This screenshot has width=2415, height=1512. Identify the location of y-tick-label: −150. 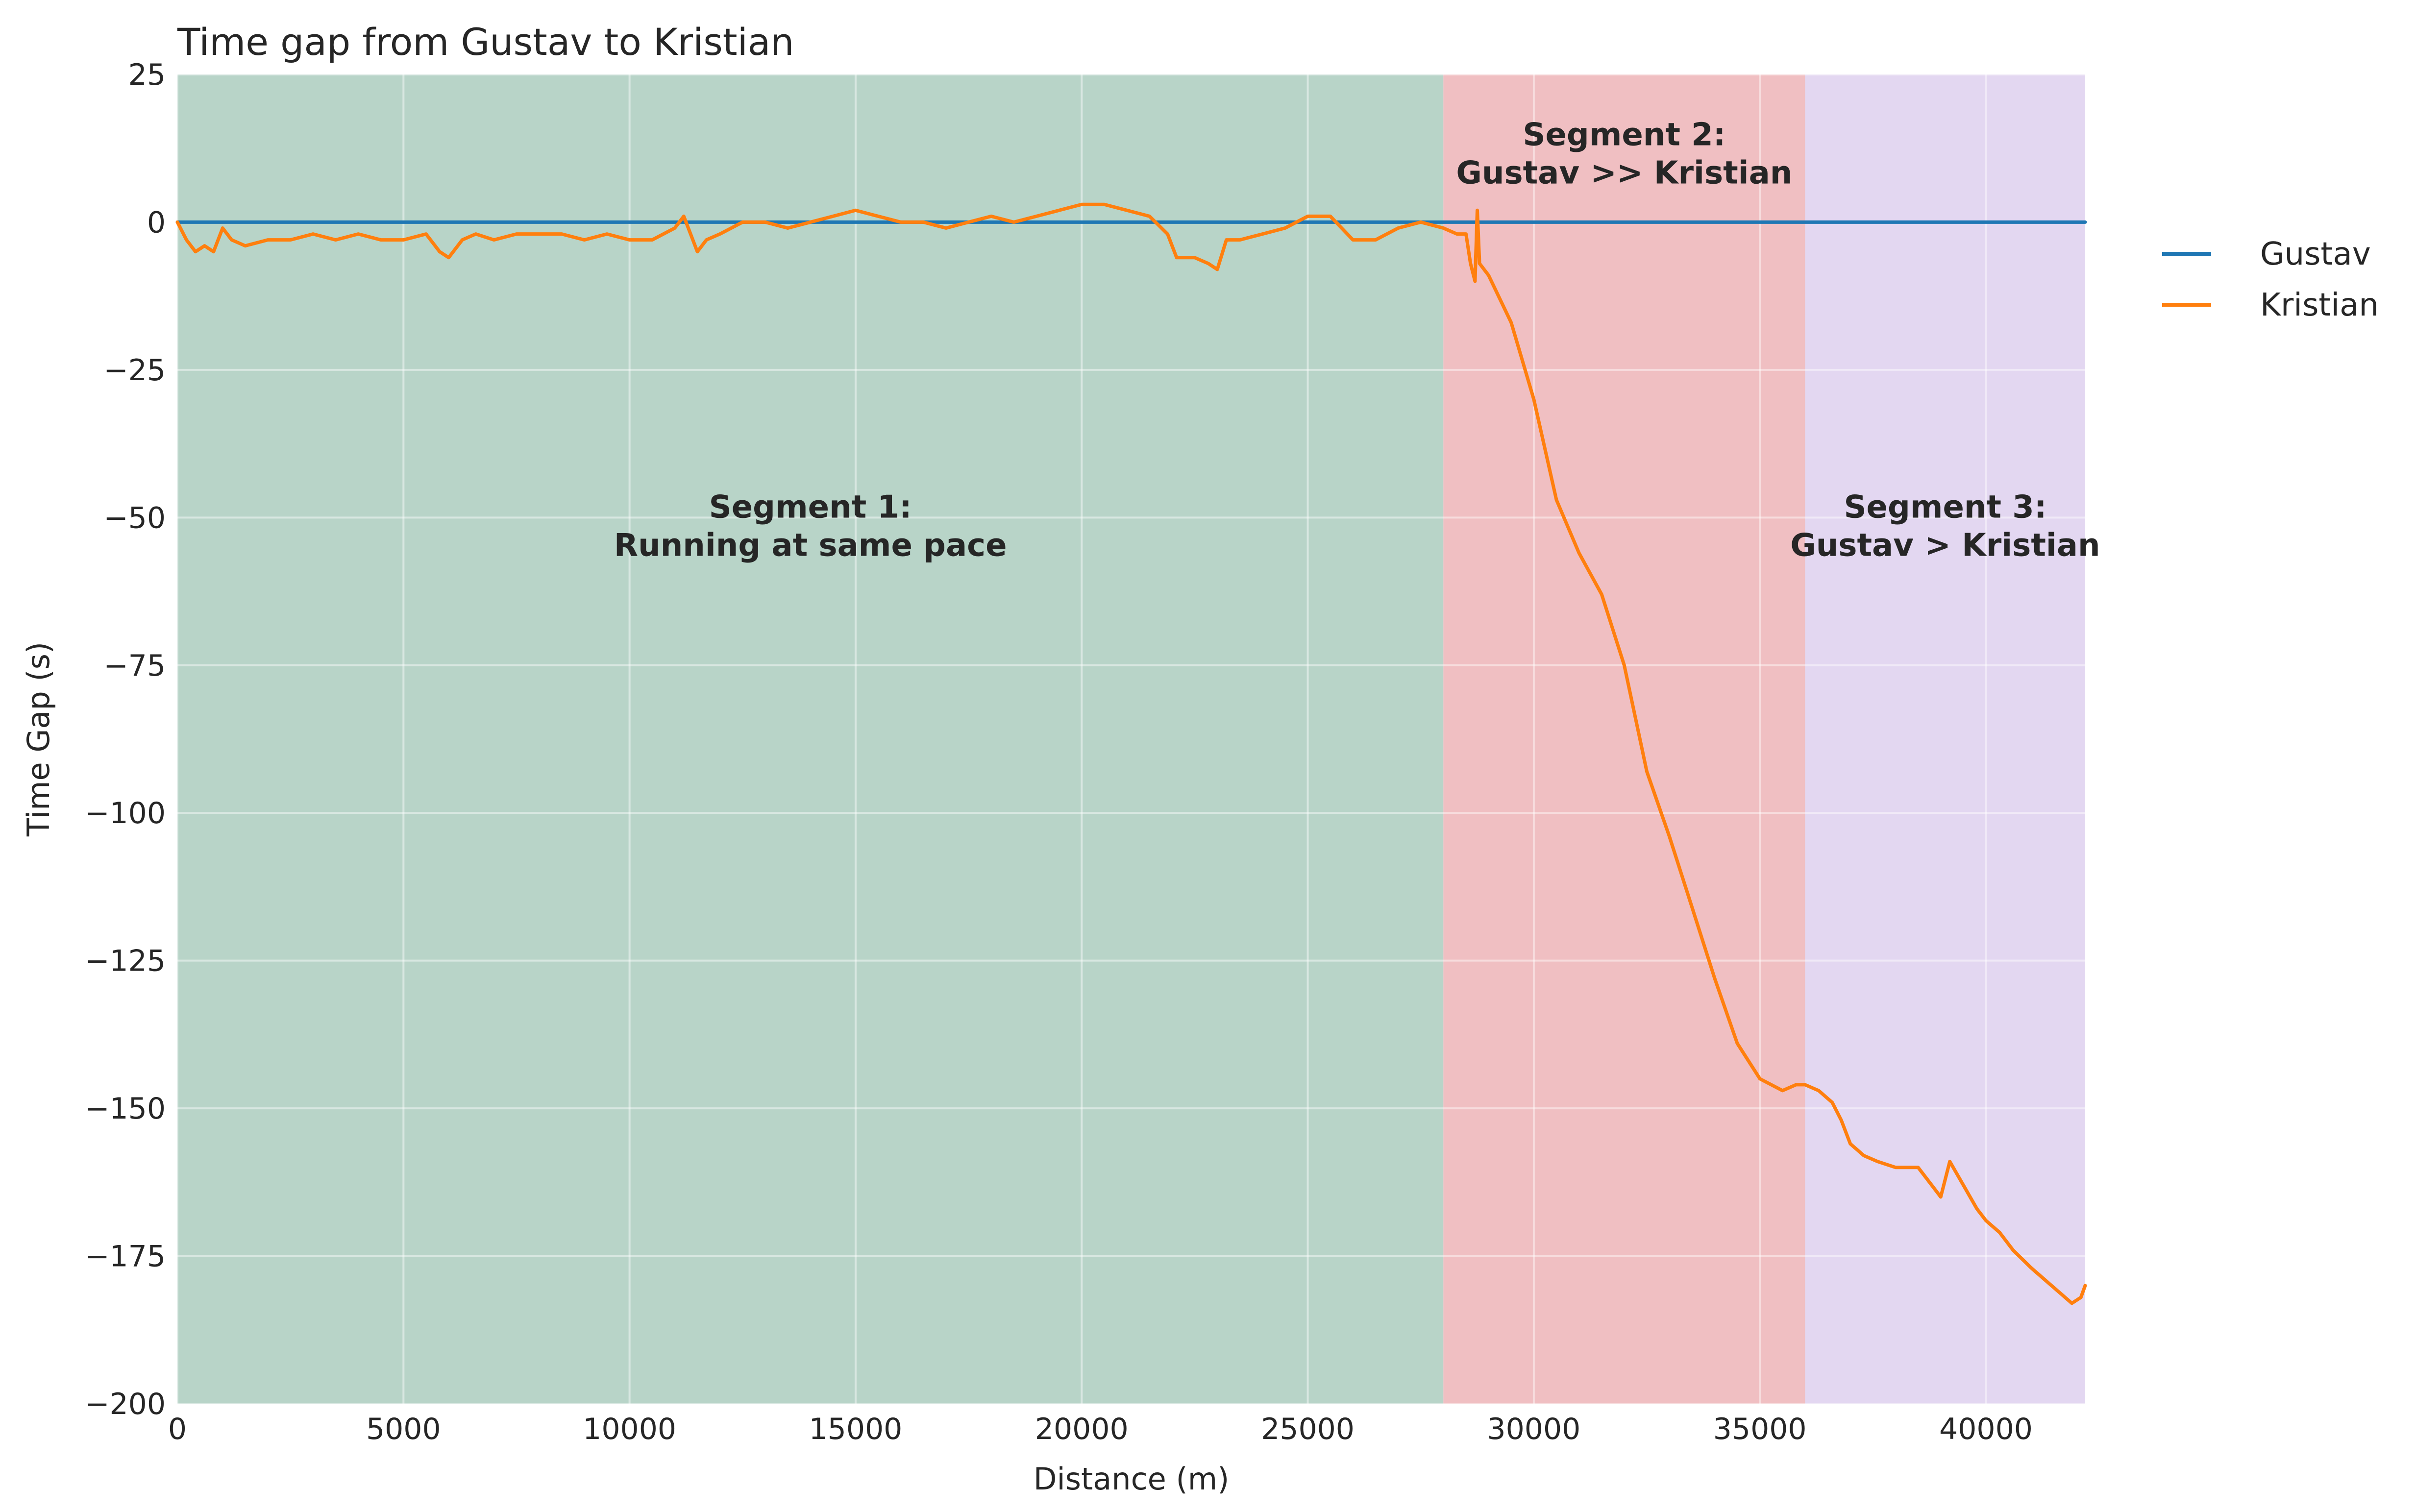
(125, 1109).